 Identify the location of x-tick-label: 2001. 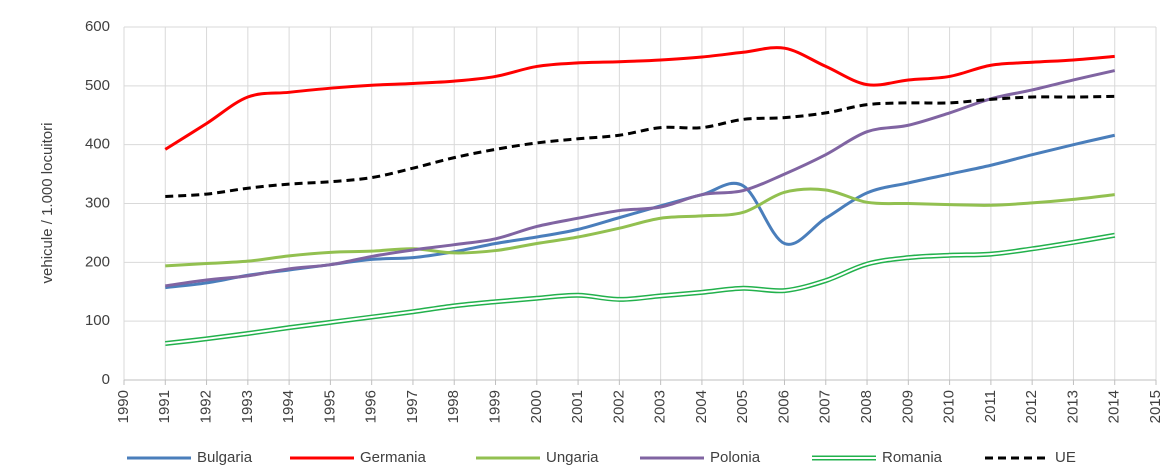
(577, 406).